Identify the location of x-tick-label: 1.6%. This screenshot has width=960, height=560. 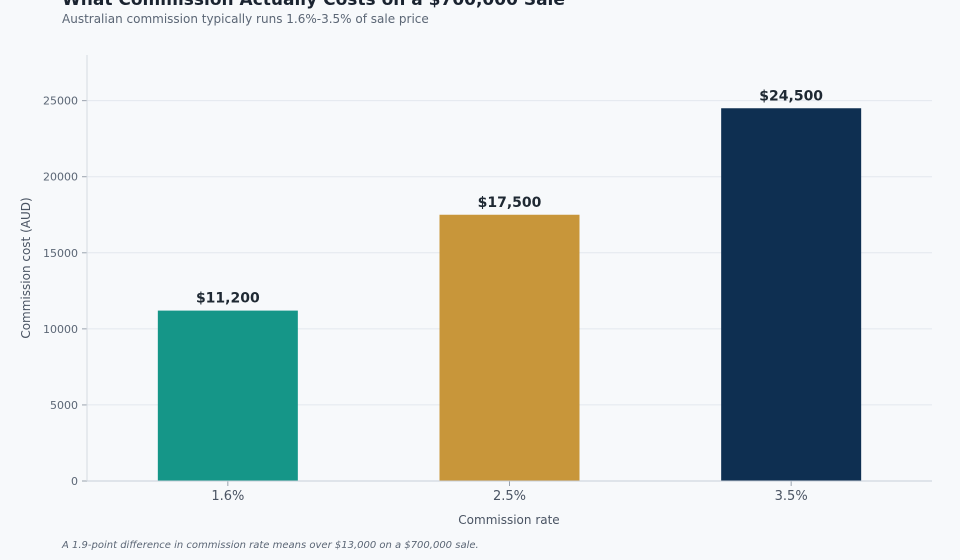
(227, 496).